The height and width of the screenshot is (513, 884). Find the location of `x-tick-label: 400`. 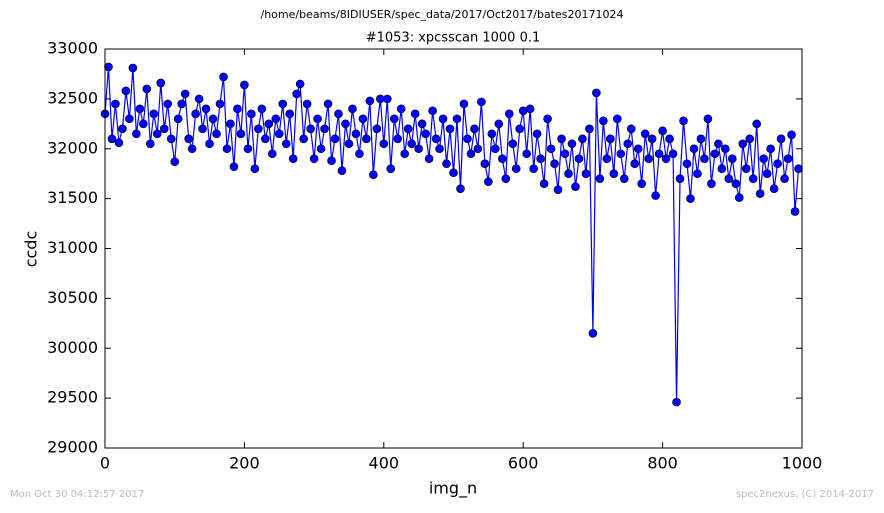

x-tick-label: 400 is located at coordinates (384, 463).